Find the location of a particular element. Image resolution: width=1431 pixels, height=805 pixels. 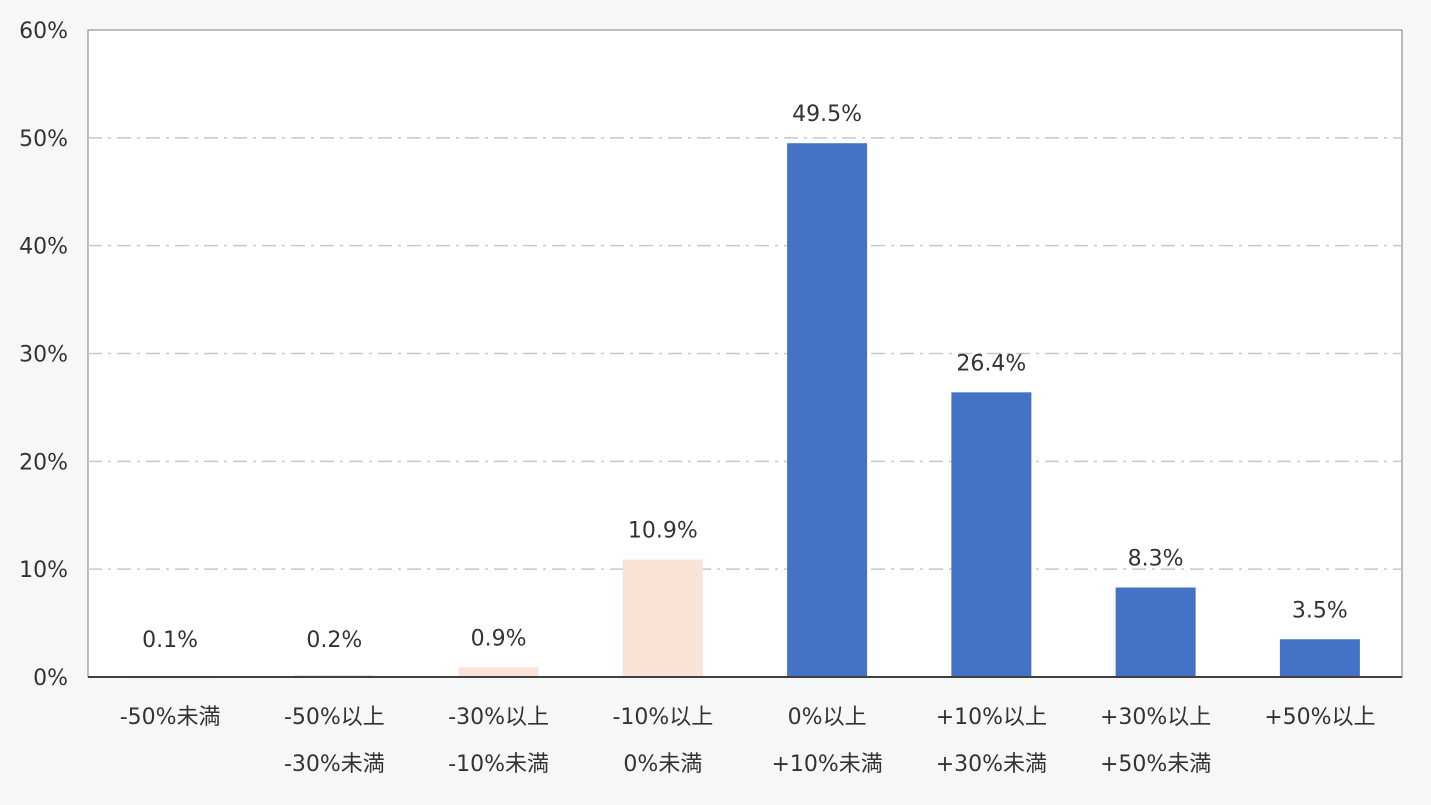

y-axis-ticks: 0% 10% 20% 30% 40% 50% 60% is located at coordinates (43, 355).